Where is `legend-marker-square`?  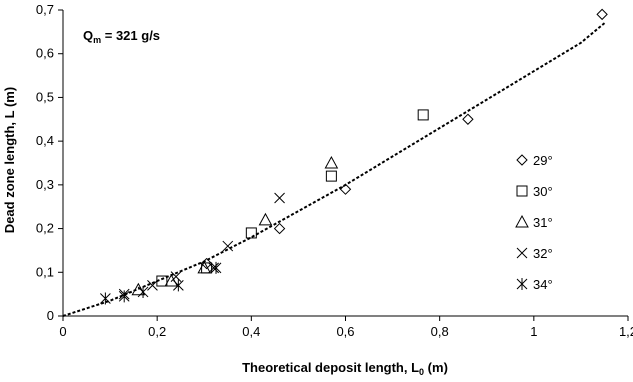
legend-marker-square is located at coordinates (522, 191).